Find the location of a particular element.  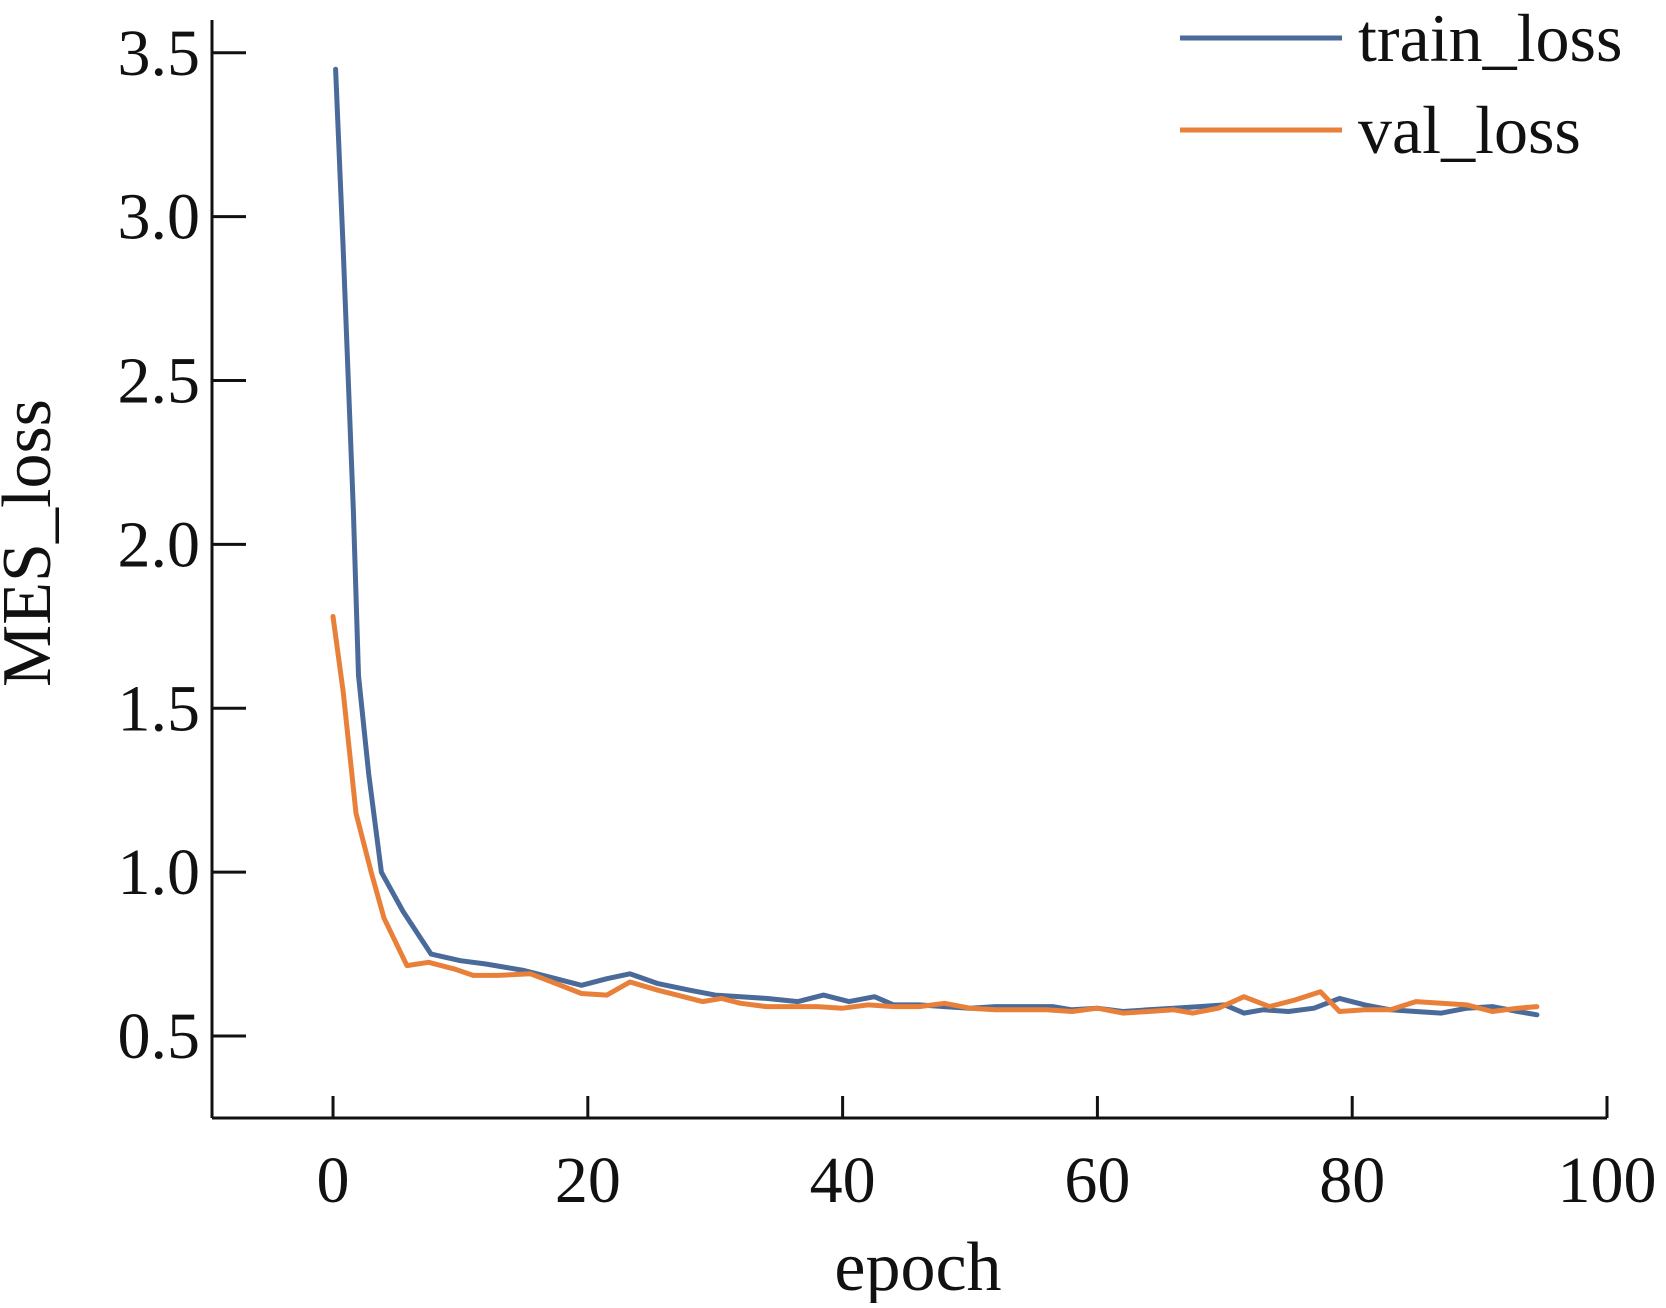

x-tick-label: 0 is located at coordinates (333, 1180).